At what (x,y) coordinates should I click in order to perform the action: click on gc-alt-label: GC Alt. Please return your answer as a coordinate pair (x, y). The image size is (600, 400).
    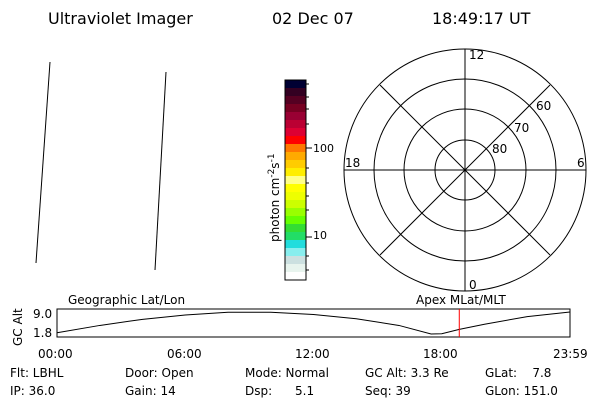
    Looking at the image, I should click on (18, 327).